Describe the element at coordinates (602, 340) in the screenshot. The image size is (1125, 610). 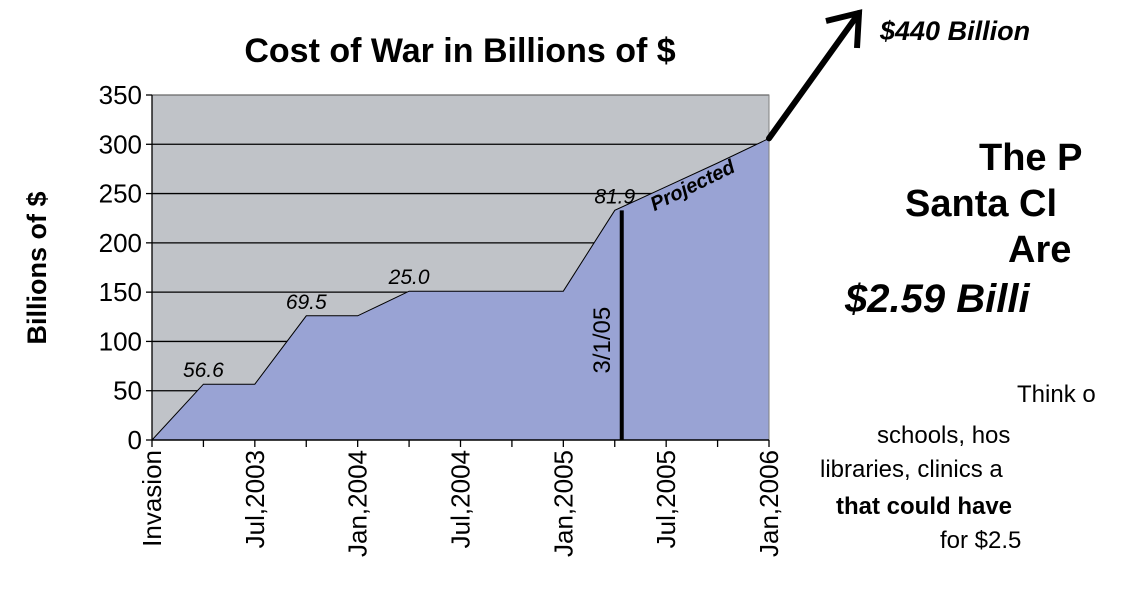
I see `date-marker-label: 3/1/05` at that location.